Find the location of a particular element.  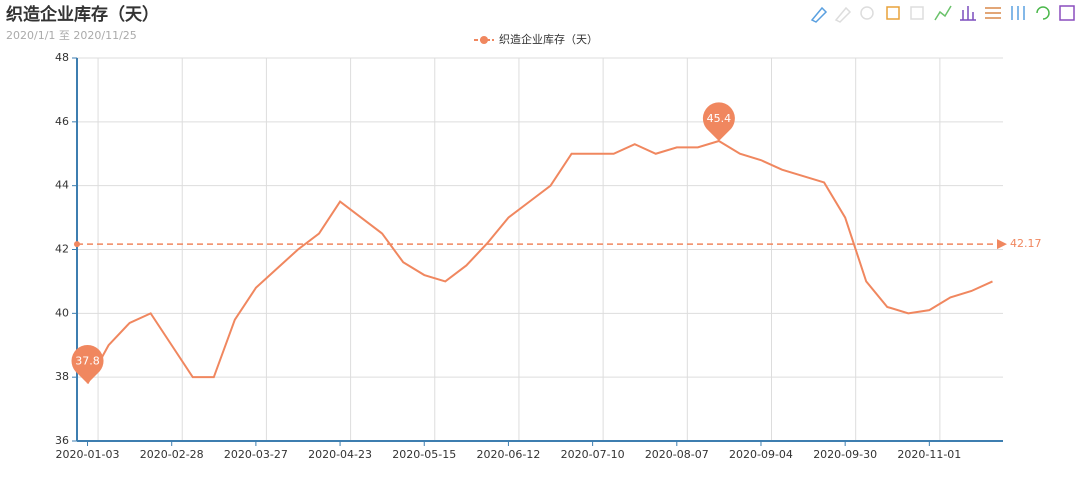

chart-subtitle: 2020/1/1 至 2020/11/25 is located at coordinates (71, 35).